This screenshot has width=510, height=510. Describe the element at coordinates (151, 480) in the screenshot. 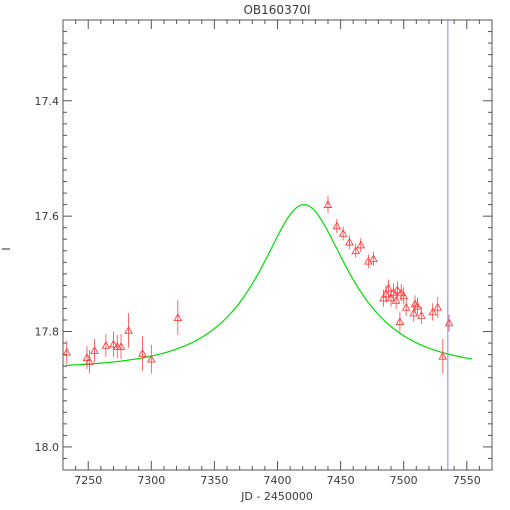

I see `x-tick-label: 7300` at that location.